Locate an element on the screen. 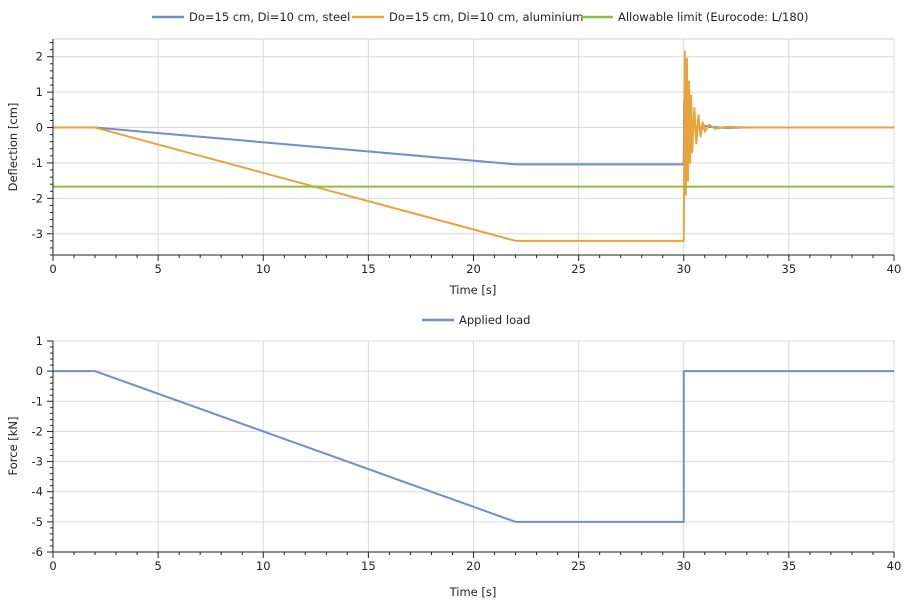 The width and height of the screenshot is (905, 604). deflection-x-tick-label: 30 is located at coordinates (683, 269).